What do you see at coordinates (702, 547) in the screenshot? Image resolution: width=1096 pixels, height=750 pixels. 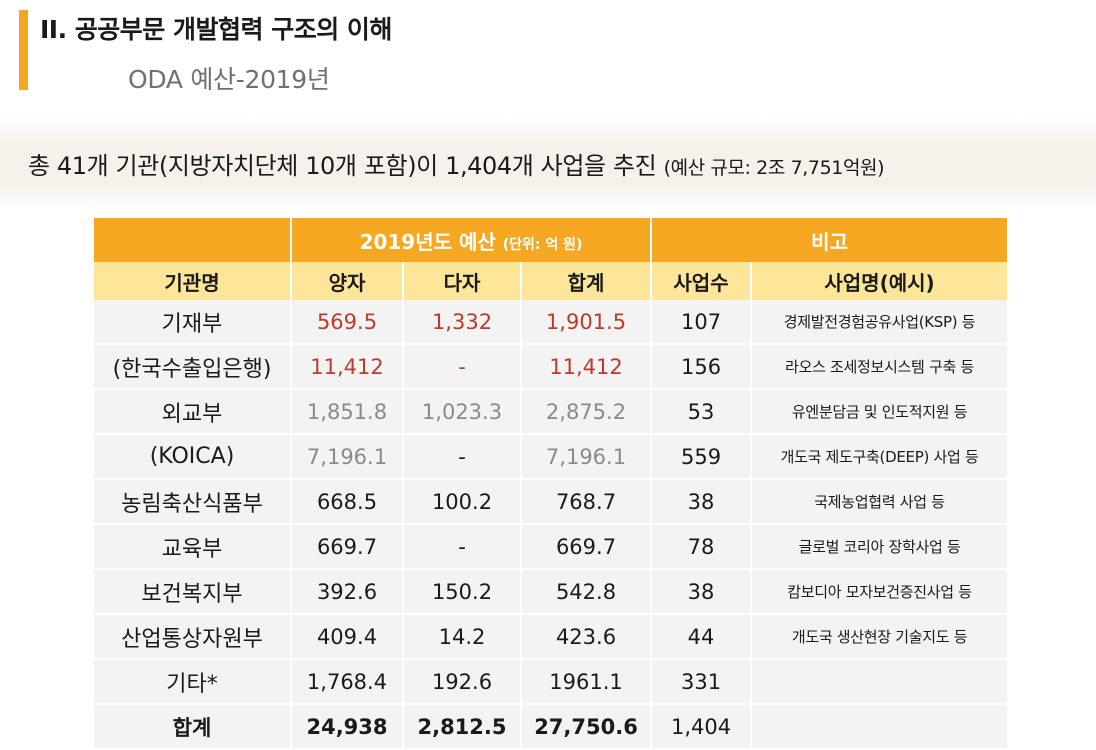 I see `count-cell: 78` at bounding box center [702, 547].